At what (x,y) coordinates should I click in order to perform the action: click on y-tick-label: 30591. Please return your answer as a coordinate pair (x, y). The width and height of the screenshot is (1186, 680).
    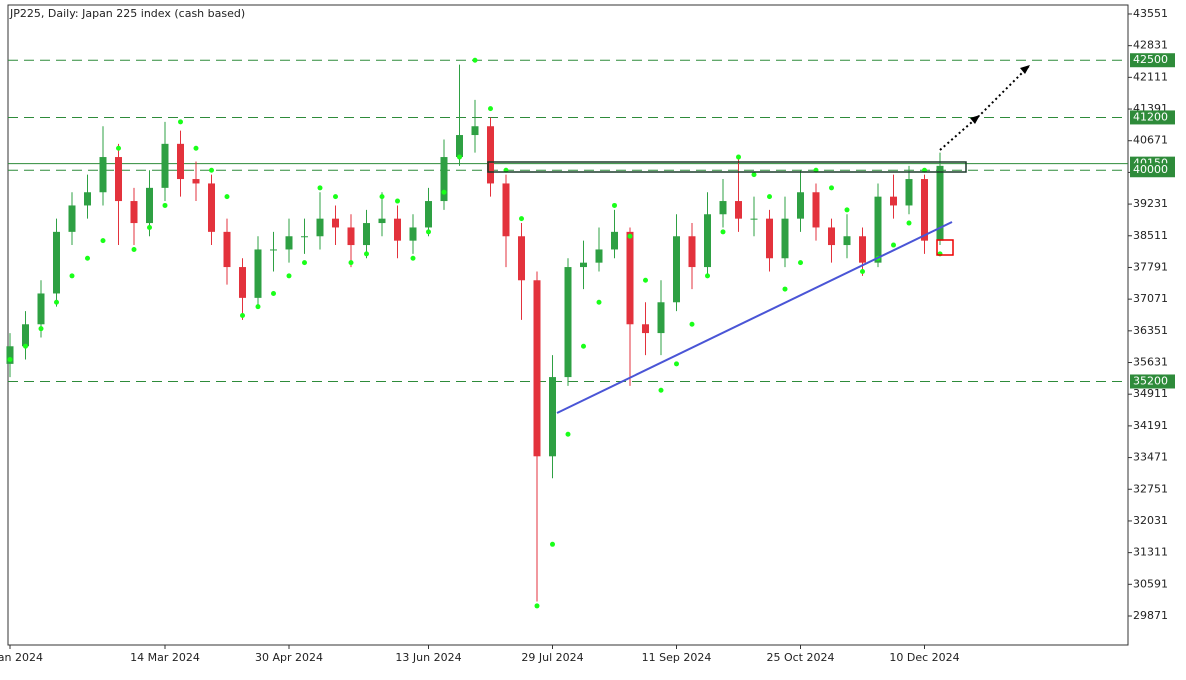
    Looking at the image, I should click on (1150, 583).